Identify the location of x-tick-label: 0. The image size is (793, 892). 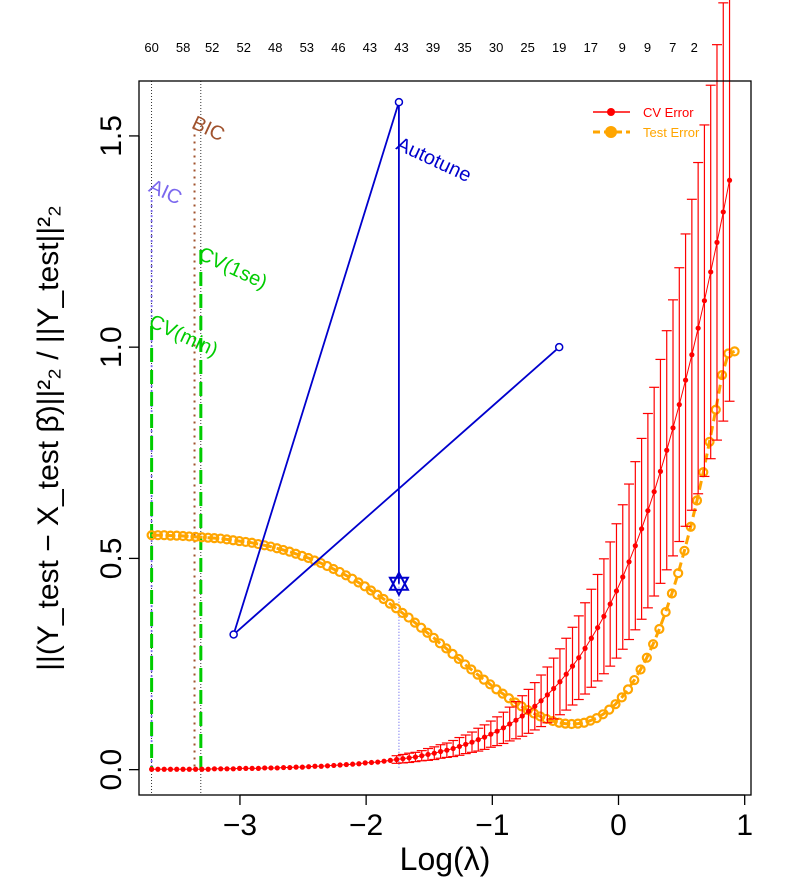
(618, 825).